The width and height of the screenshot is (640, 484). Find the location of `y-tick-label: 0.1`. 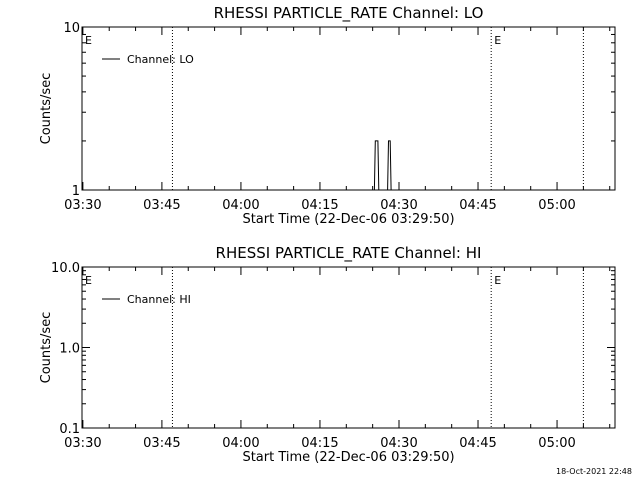

y-tick-label: 0.1 is located at coordinates (69, 429).